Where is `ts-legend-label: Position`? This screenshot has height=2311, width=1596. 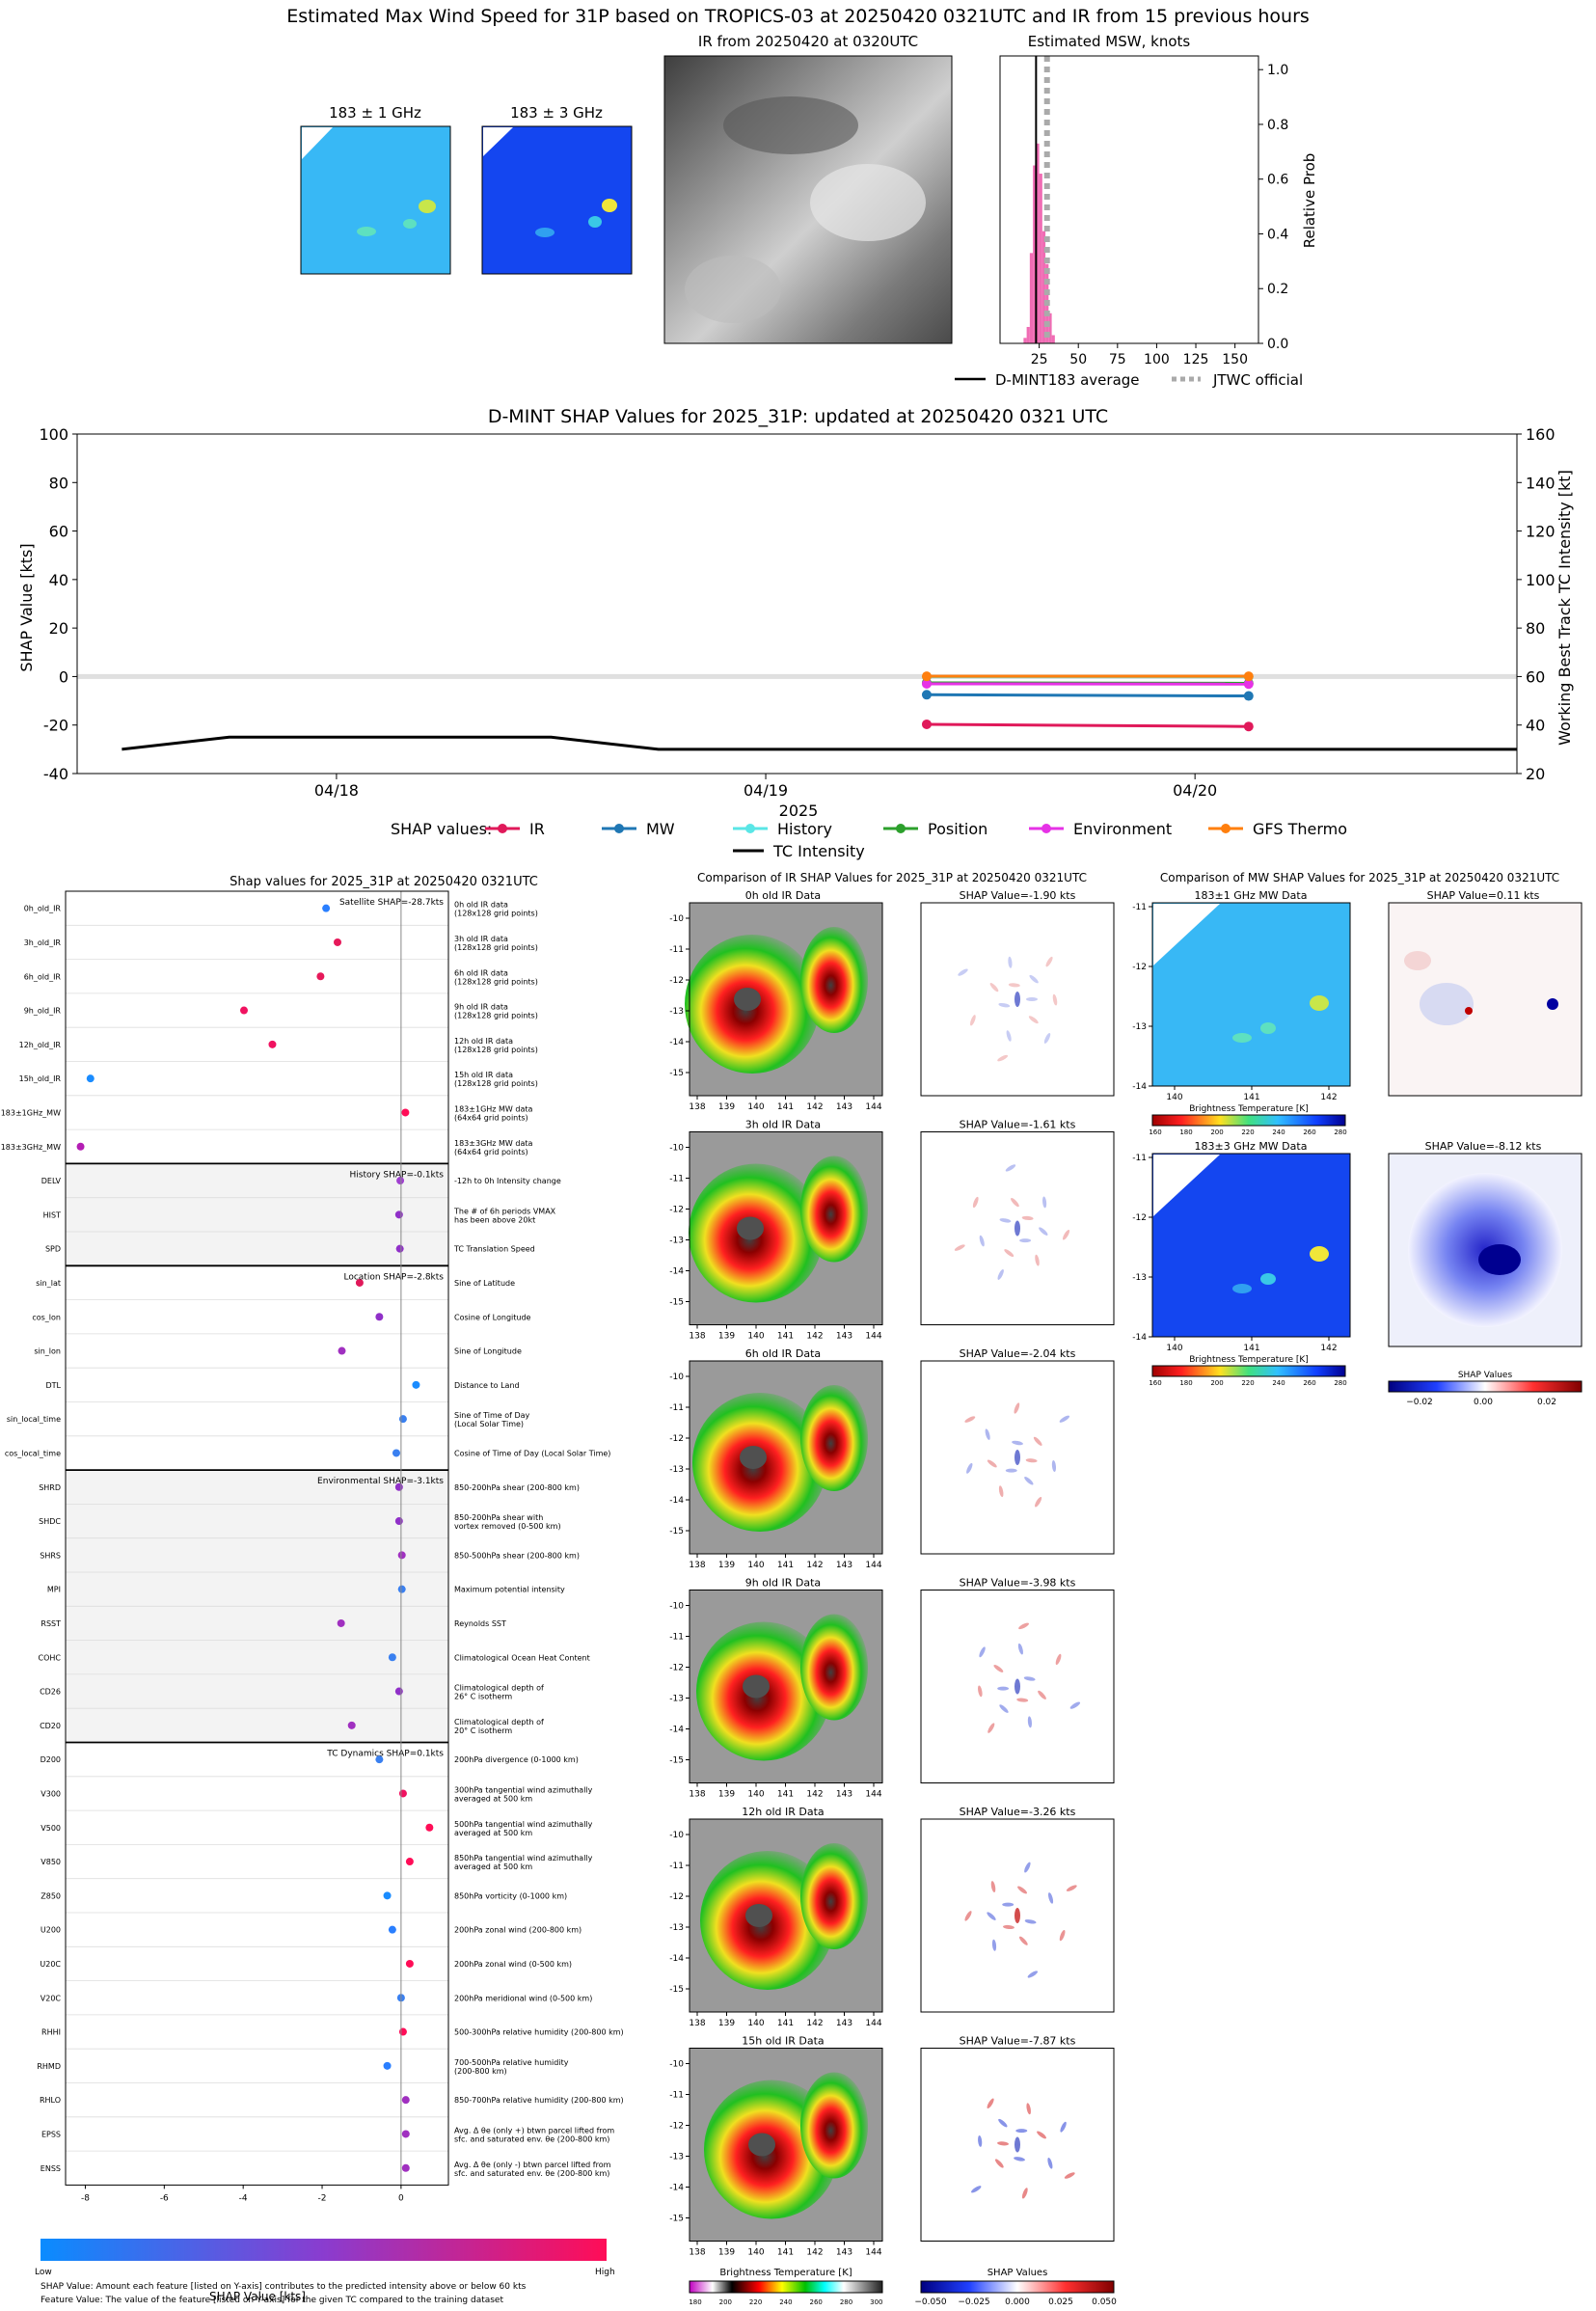 ts-legend-label: Position is located at coordinates (958, 829).